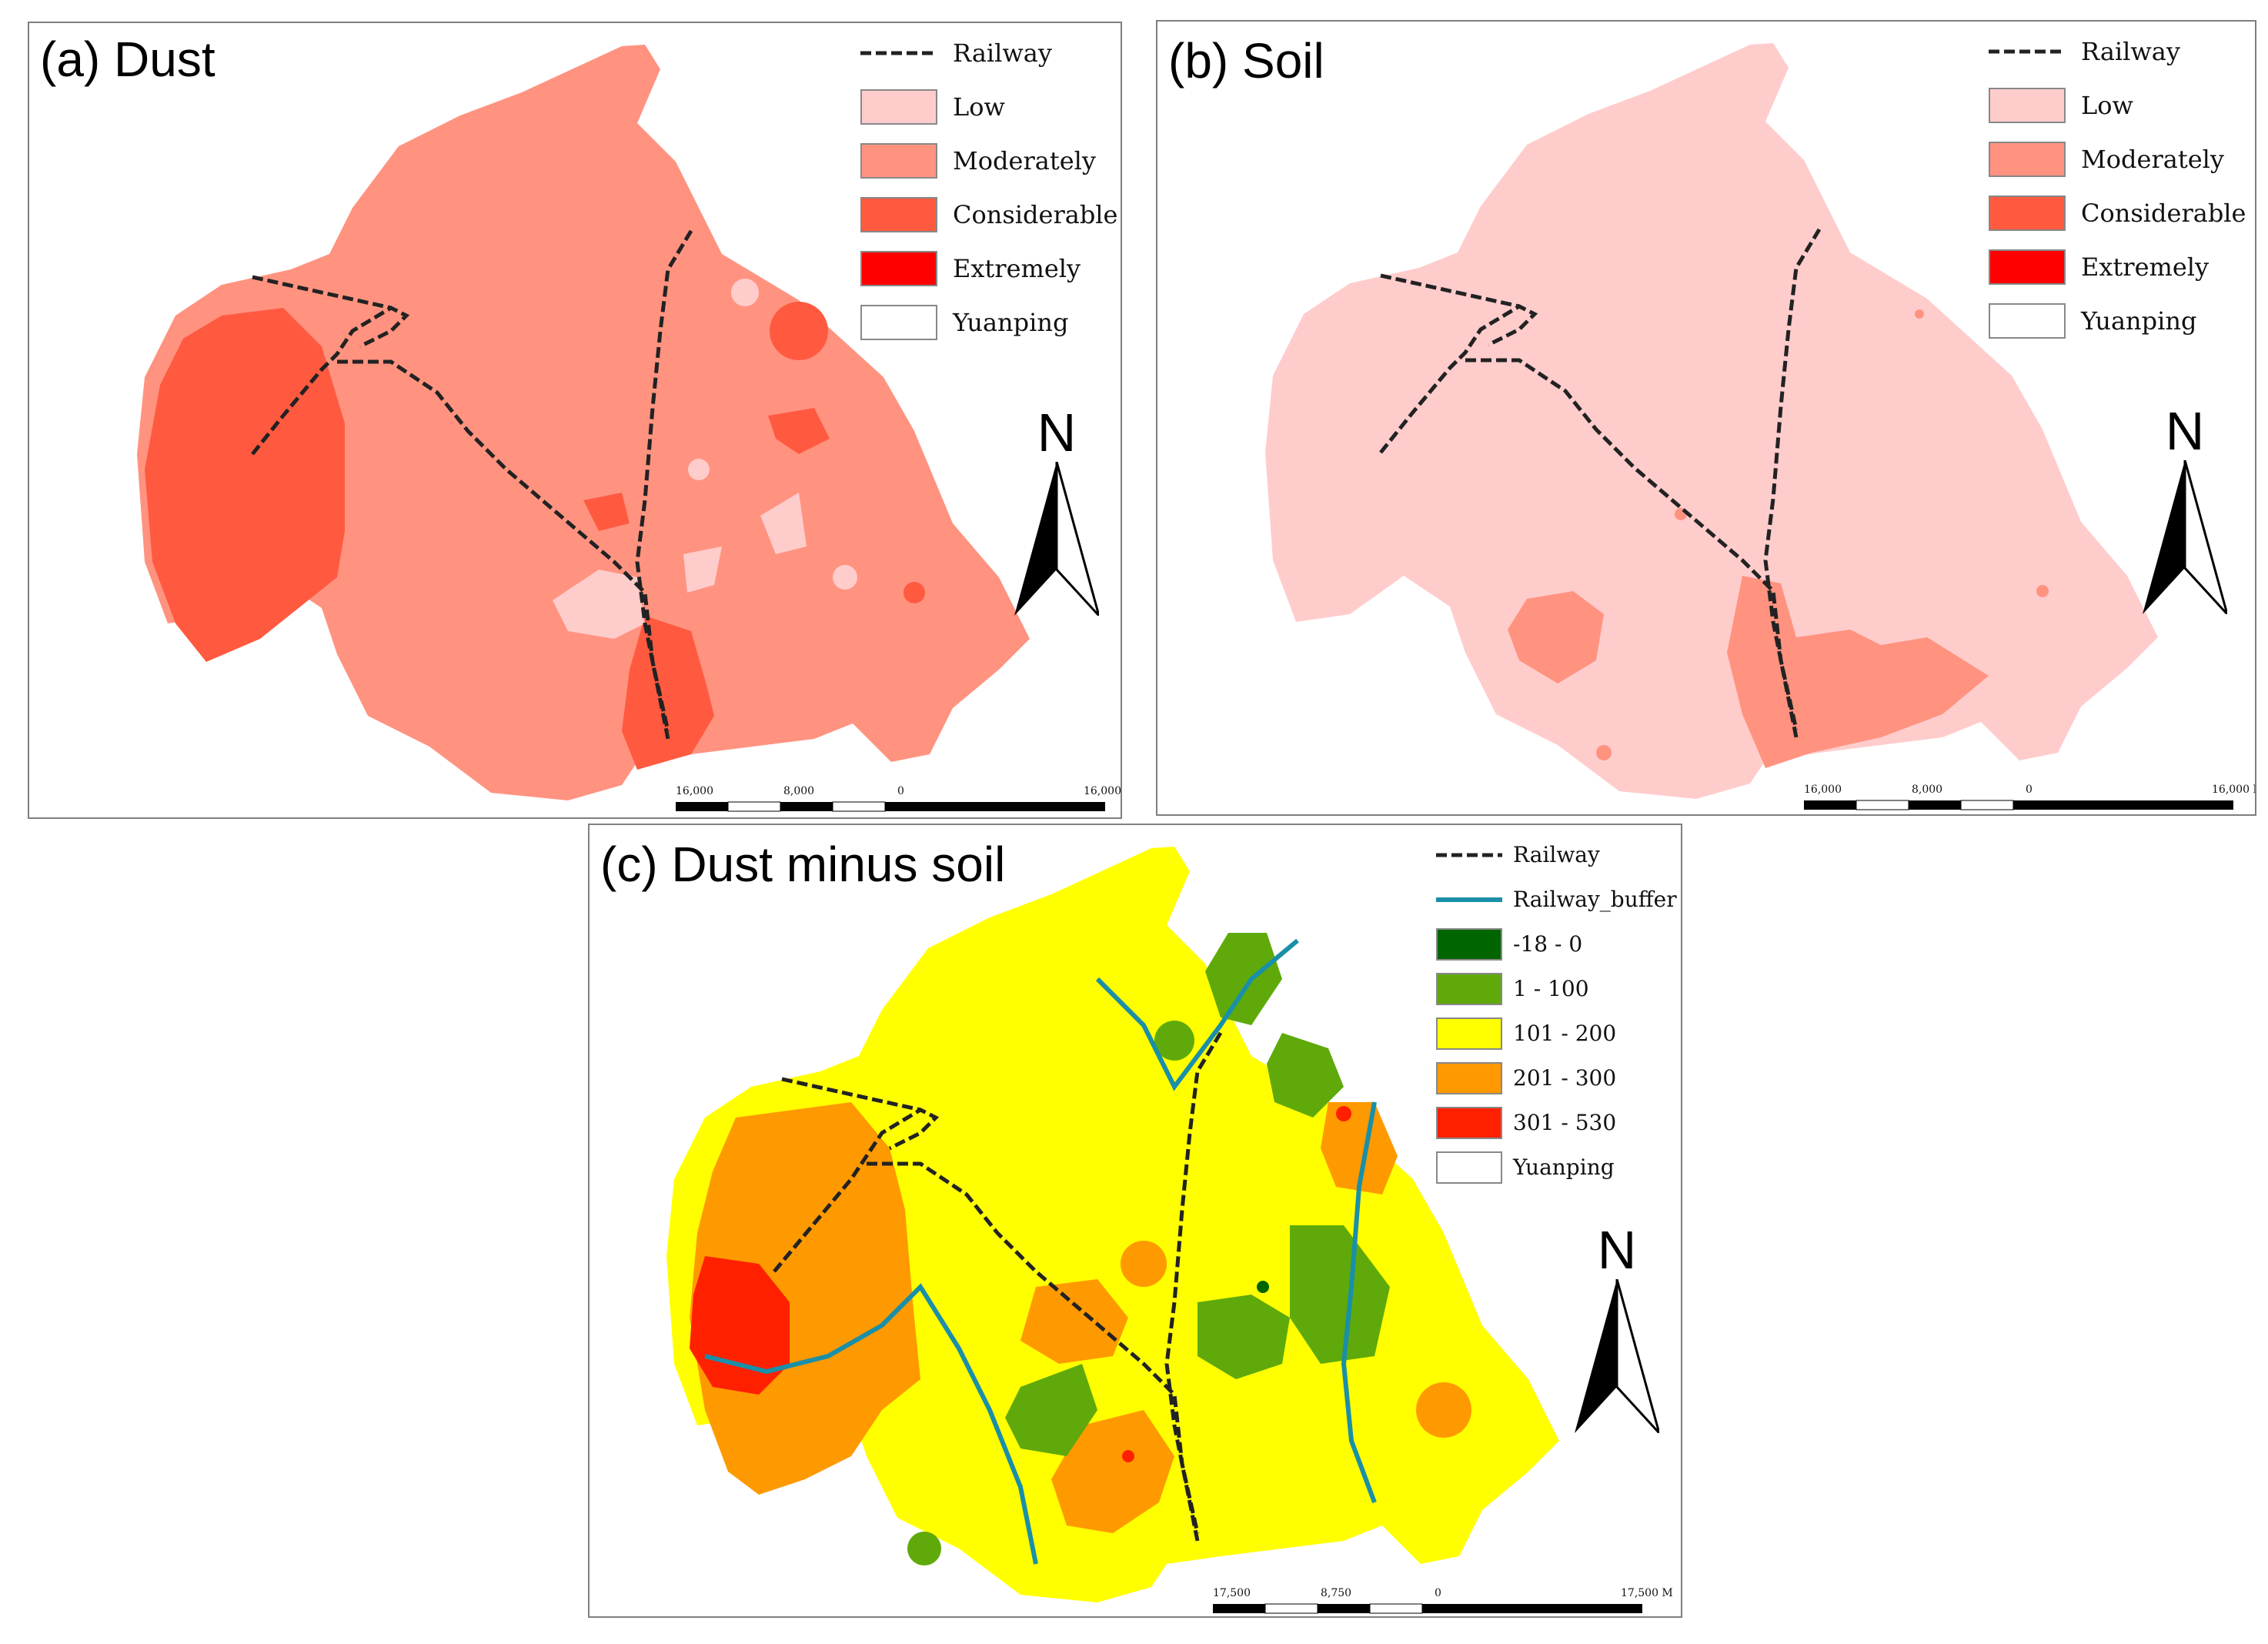 Image resolution: width=2268 pixels, height=1644 pixels. What do you see at coordinates (924, 1548) in the screenshot?
I see `zone-1-100-sw` at bounding box center [924, 1548].